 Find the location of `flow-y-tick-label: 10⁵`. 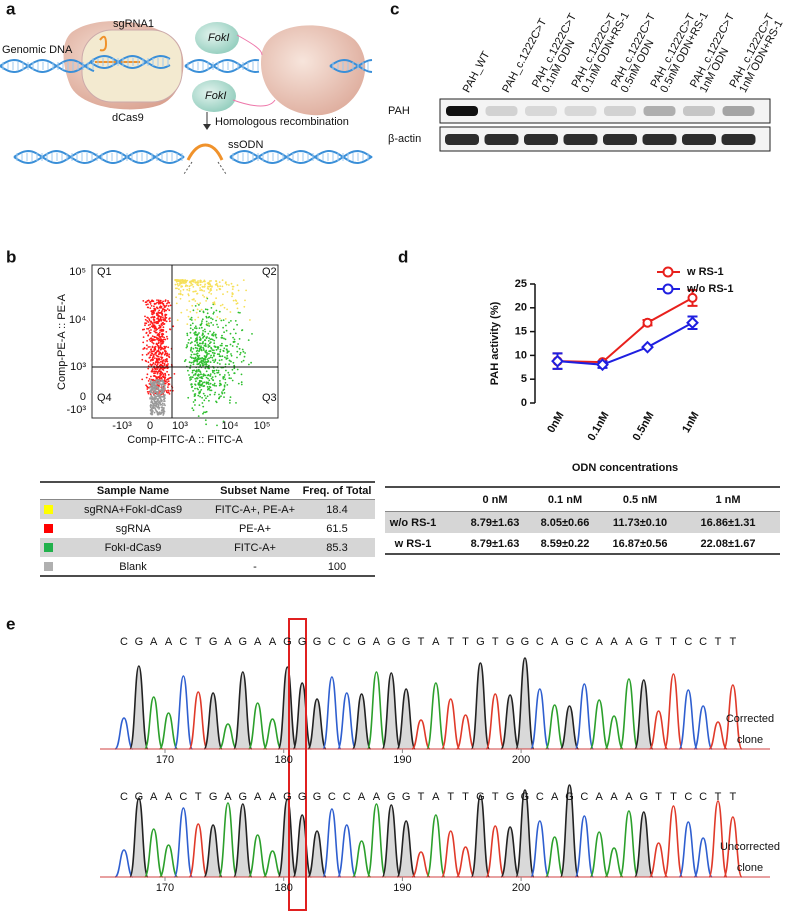

flow-y-tick-label: 10⁵ is located at coordinates (77, 272).